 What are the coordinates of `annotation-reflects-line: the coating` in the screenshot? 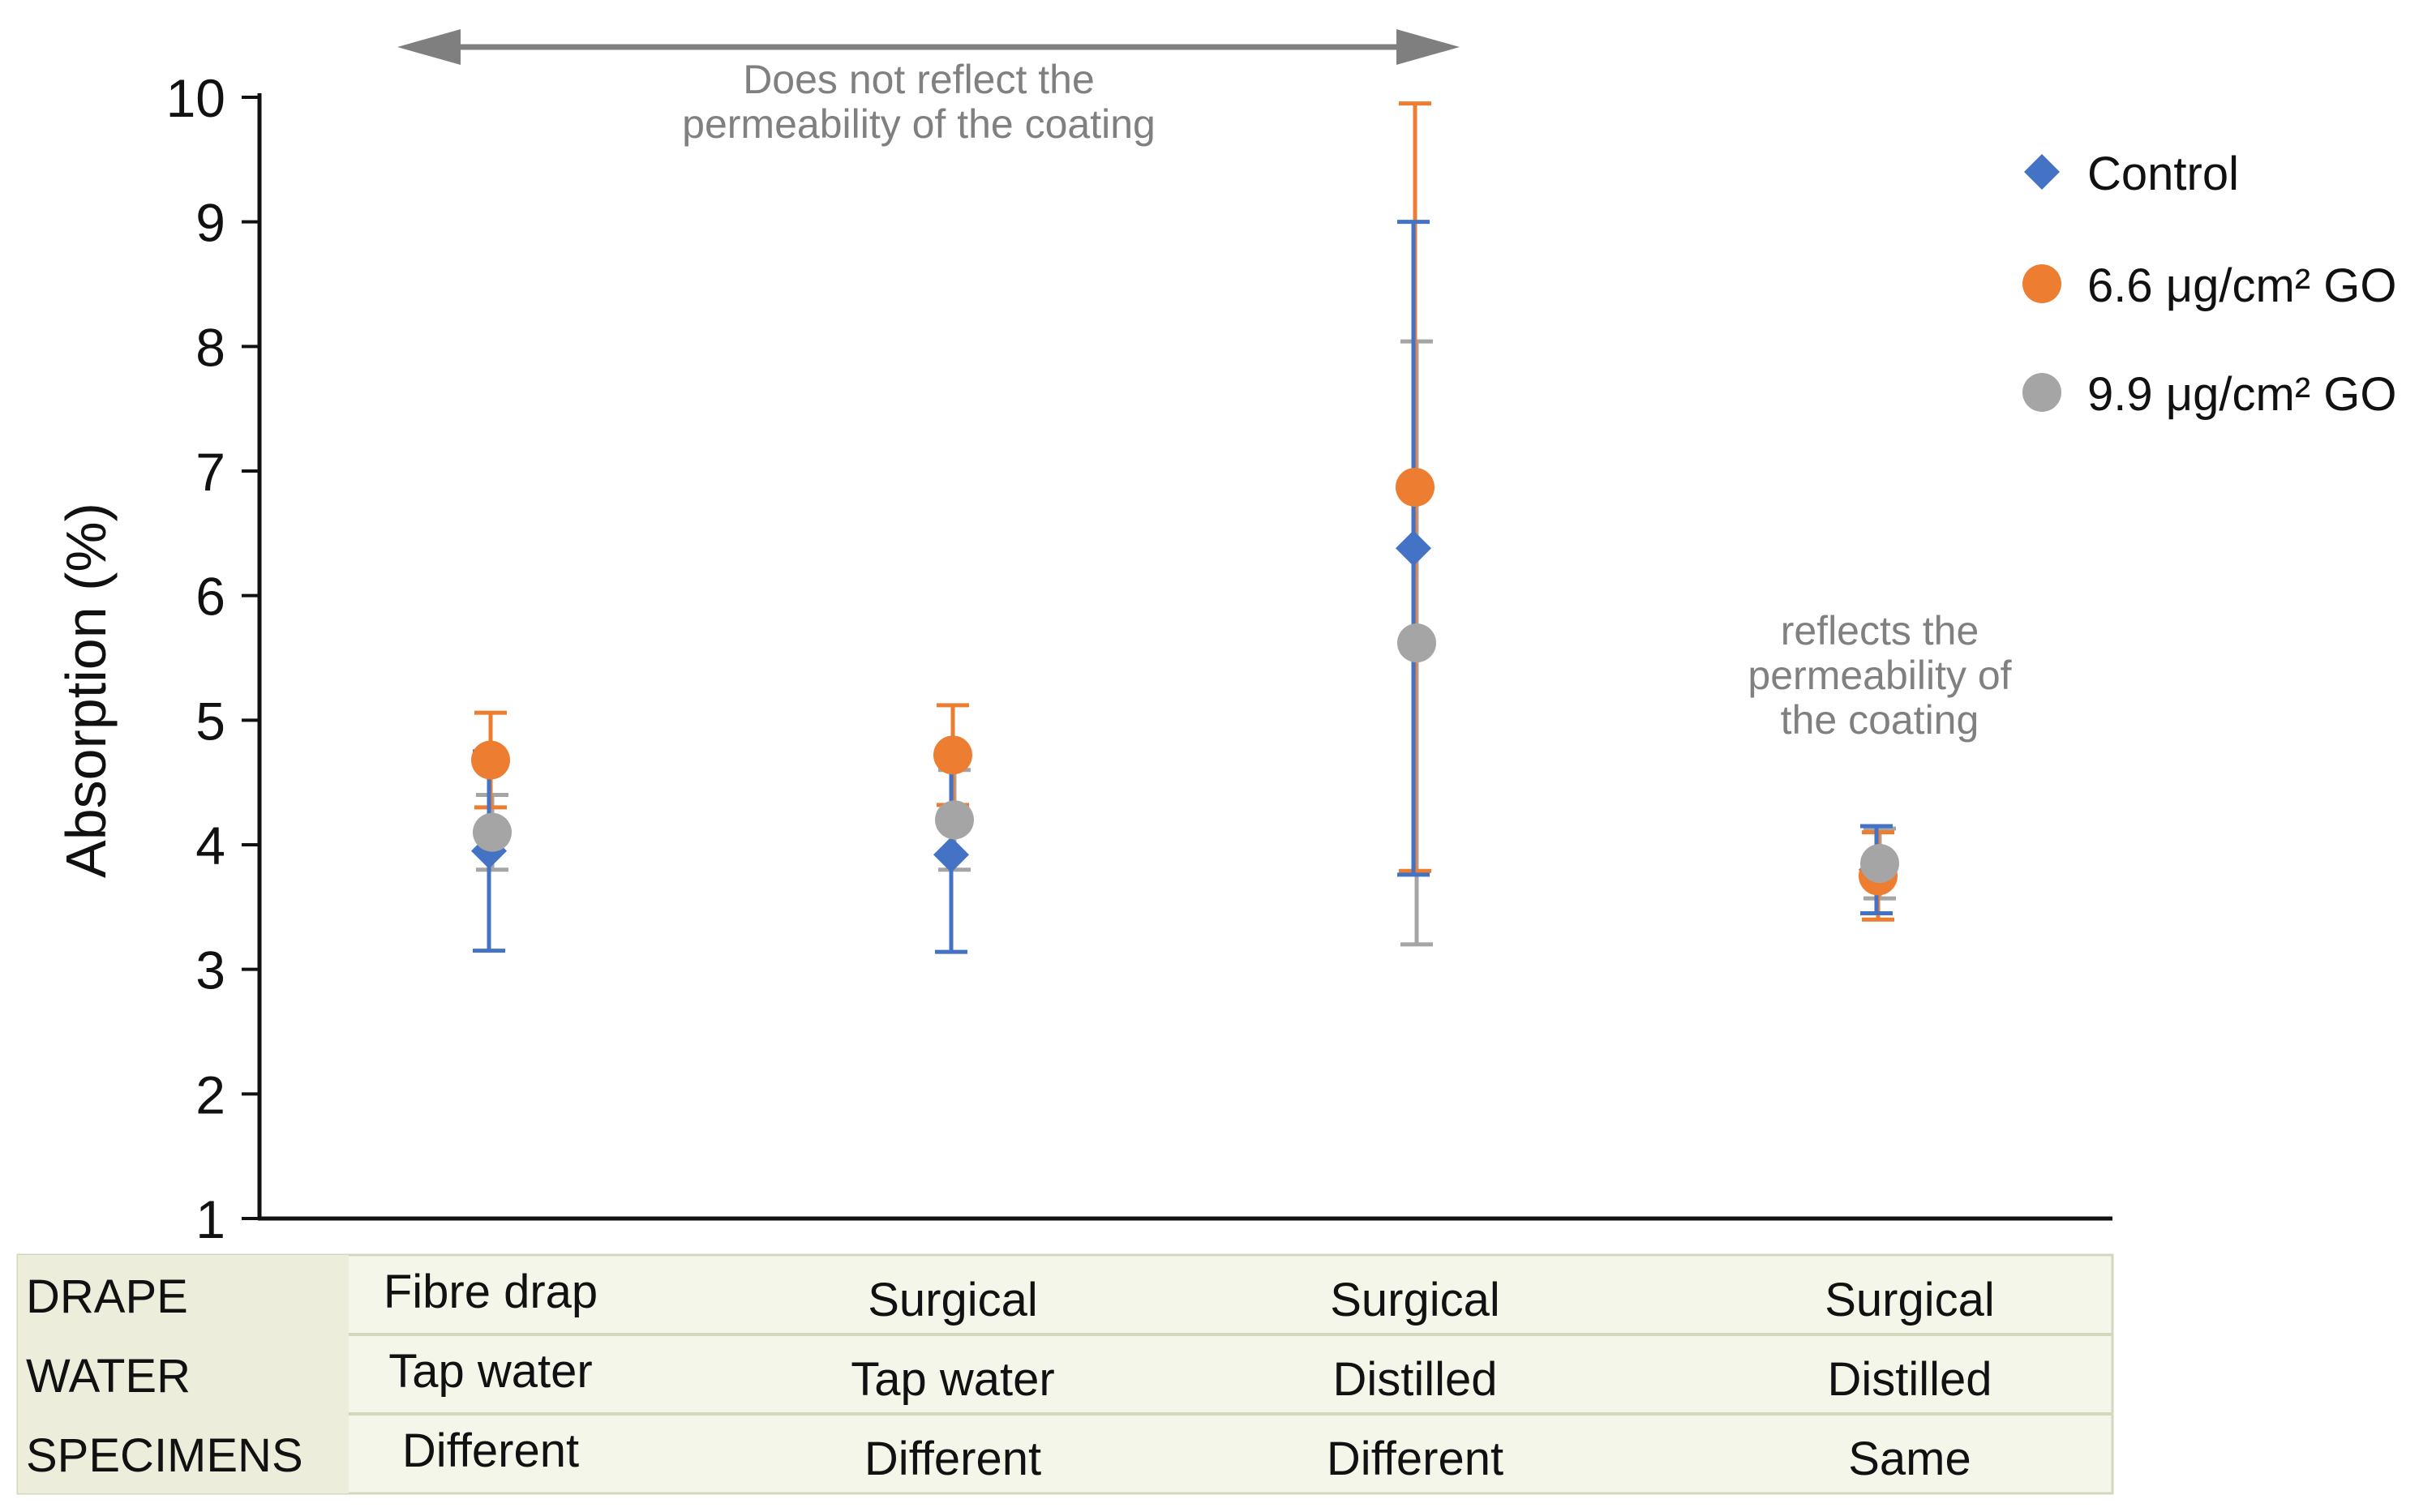 It's located at (1880, 720).